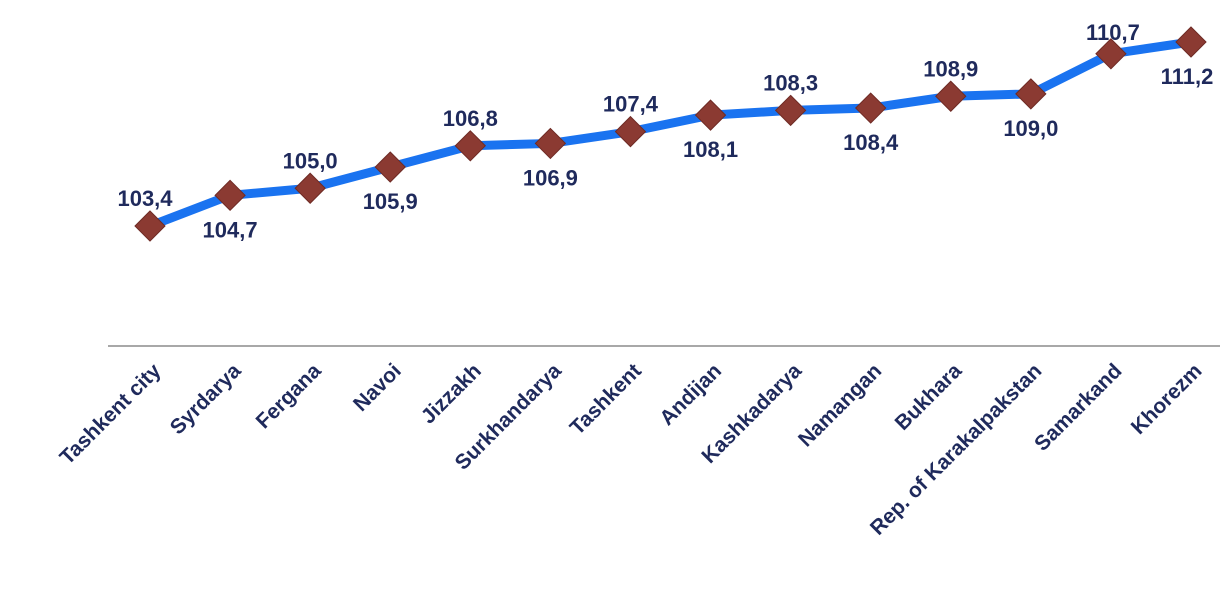 The width and height of the screenshot is (1220, 610). What do you see at coordinates (310, 160) in the screenshot?
I see `data-value-label: 105,0` at bounding box center [310, 160].